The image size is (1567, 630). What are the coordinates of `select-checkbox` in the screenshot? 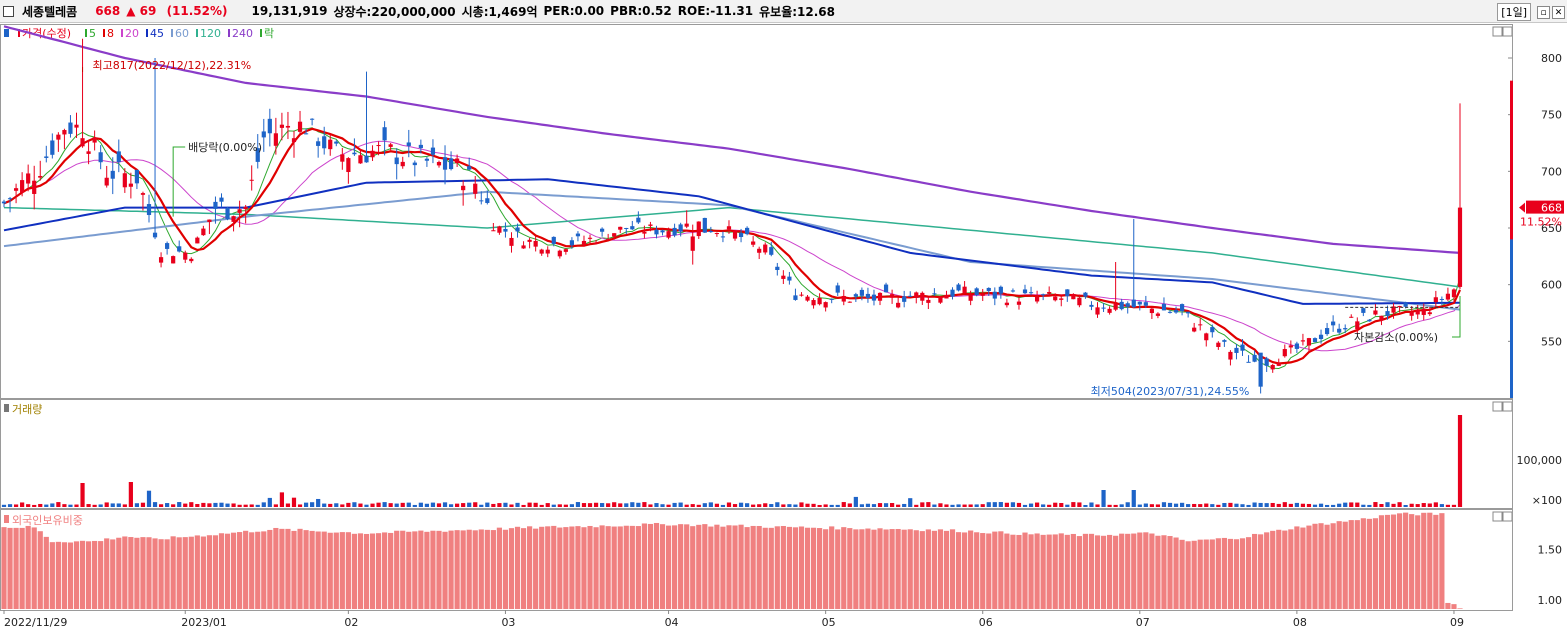 It's located at (8, 11).